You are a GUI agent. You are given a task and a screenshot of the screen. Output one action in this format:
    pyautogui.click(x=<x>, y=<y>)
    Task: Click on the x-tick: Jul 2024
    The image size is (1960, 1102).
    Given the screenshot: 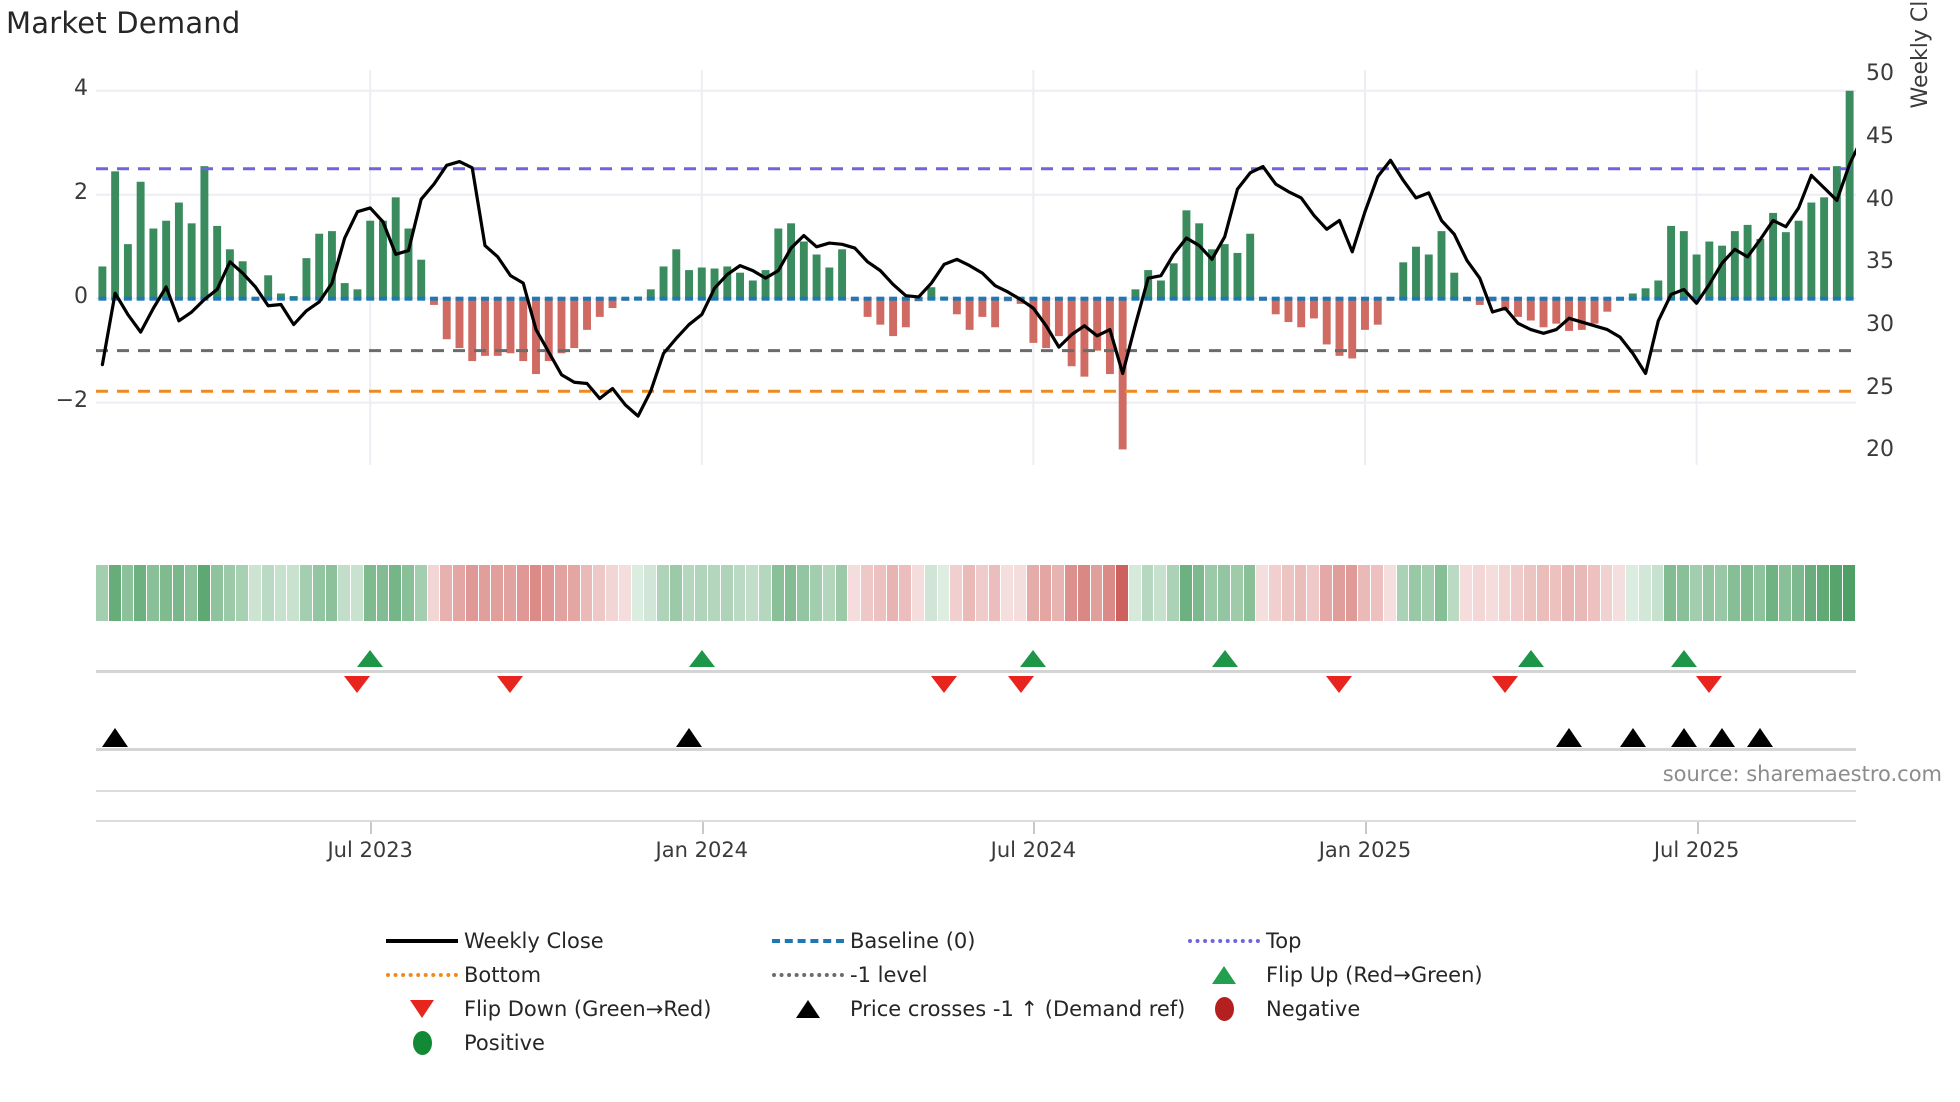 What is the action you would take?
    pyautogui.click(x=1033, y=850)
    